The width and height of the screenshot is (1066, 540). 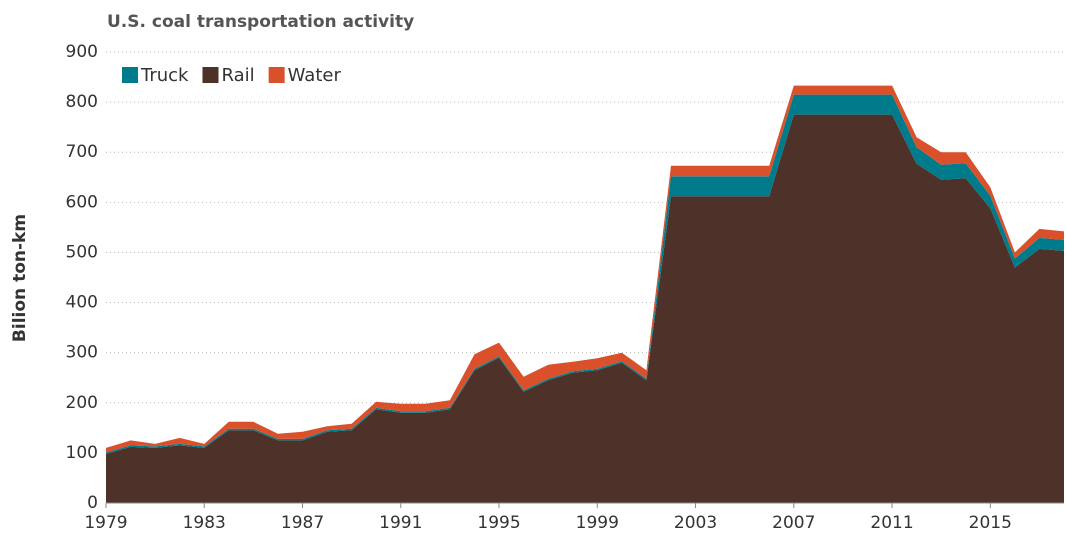 What do you see at coordinates (82, 202) in the screenshot?
I see `y-tick-label: 600` at bounding box center [82, 202].